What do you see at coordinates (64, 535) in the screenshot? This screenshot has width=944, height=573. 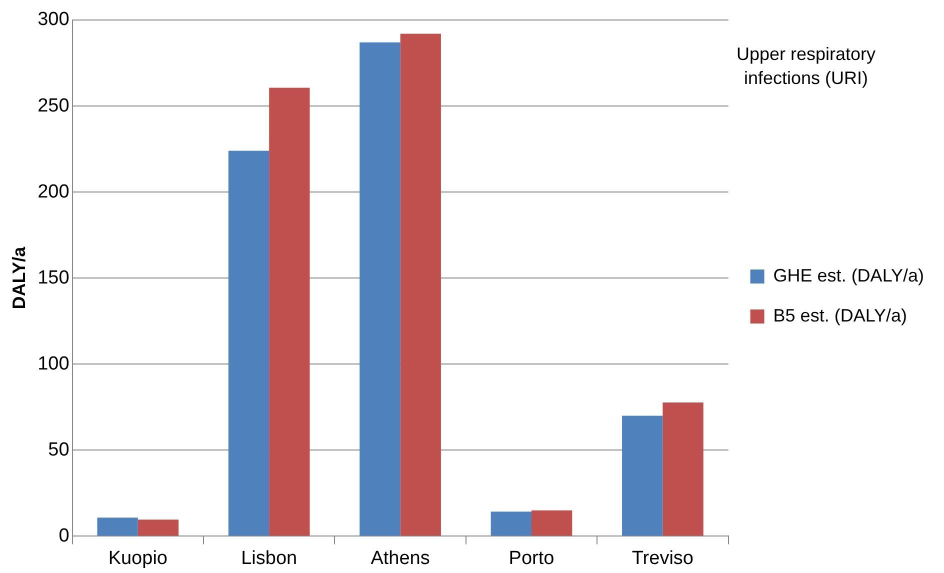 I see `y-tick-label: 0` at bounding box center [64, 535].